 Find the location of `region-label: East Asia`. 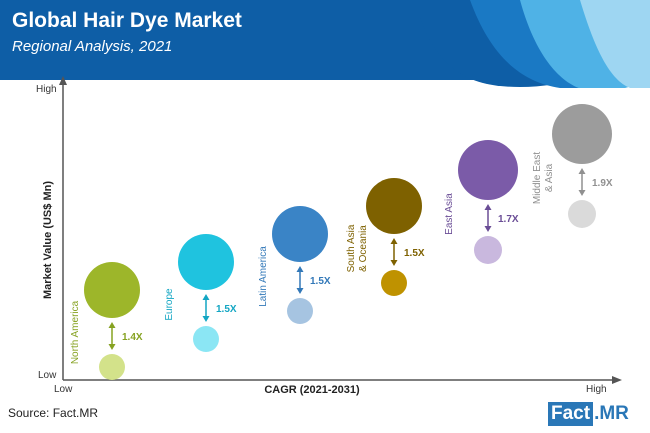

region-label: East Asia is located at coordinates (449, 214).